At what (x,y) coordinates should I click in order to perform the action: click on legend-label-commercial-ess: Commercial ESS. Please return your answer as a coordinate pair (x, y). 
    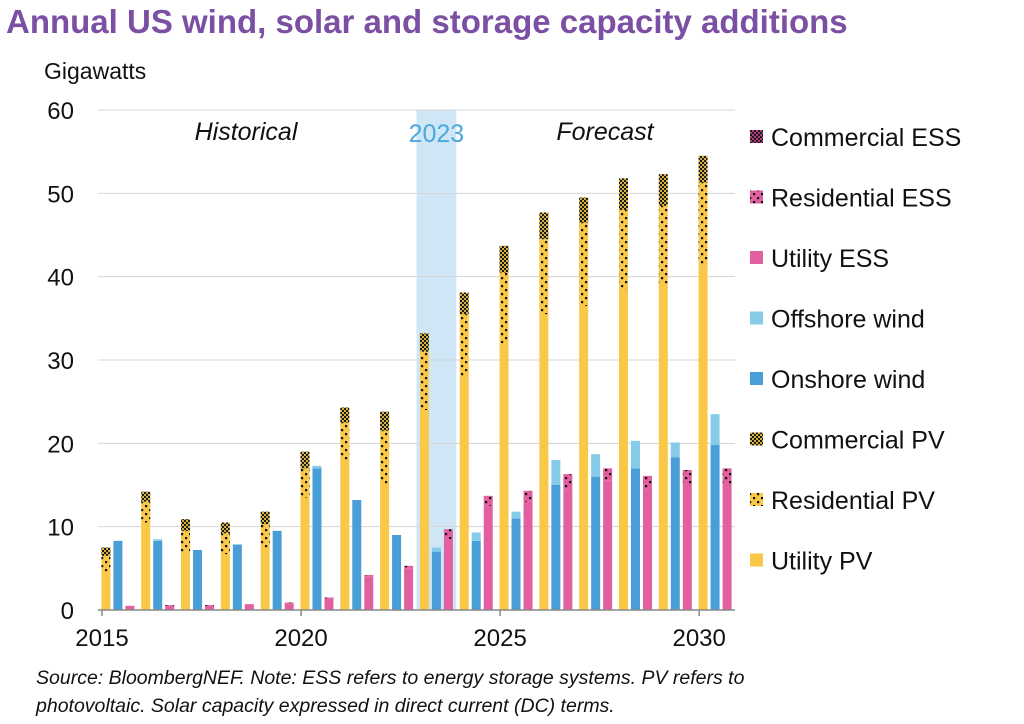
    Looking at the image, I should click on (866, 138).